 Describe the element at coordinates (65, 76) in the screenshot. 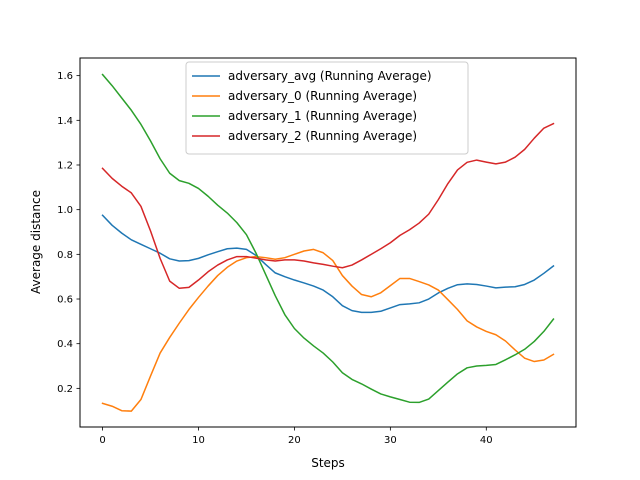

I see `y-tick-label: 1.6` at that location.